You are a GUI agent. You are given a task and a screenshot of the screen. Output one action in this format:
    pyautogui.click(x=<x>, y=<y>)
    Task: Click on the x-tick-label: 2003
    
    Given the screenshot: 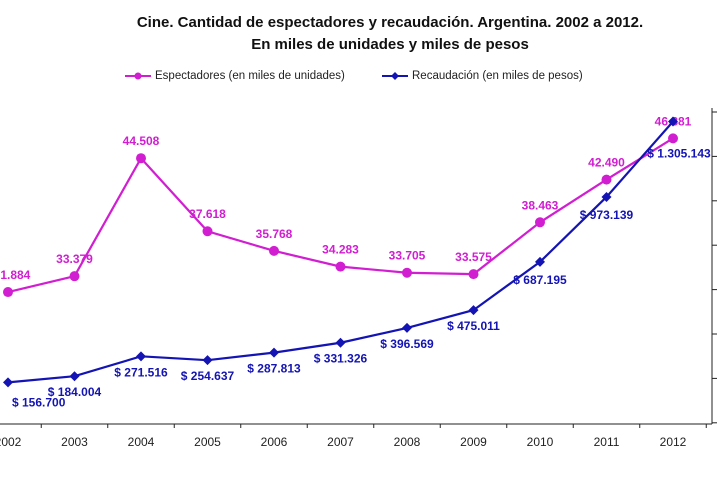 What is the action you would take?
    pyautogui.click(x=74, y=442)
    